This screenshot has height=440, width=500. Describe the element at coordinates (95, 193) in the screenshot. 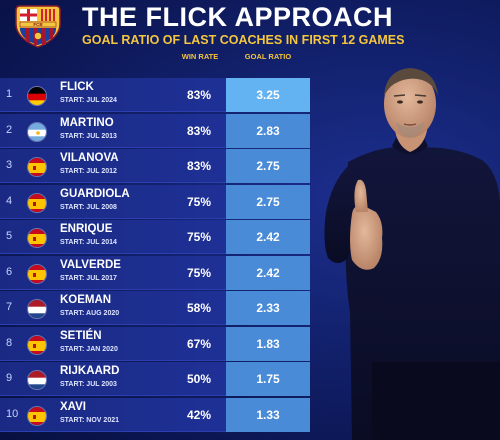

I see `coach-name: GUARDIOLA` at that location.